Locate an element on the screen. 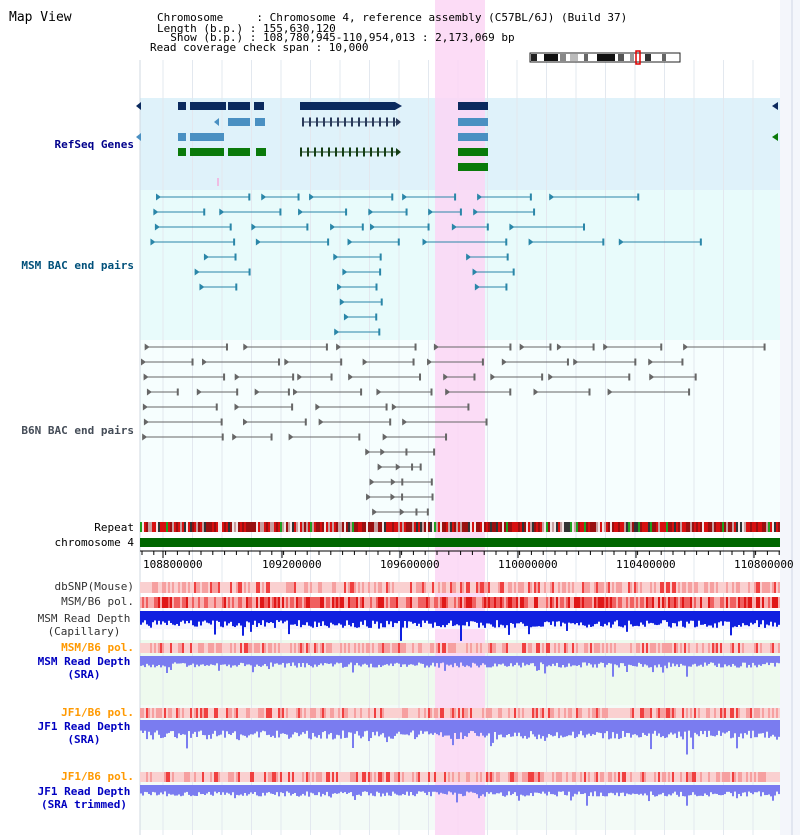 The width and height of the screenshot is (800, 835). track-label-jf1-b6-pol: JF1/B6 pol. is located at coordinates (97, 712).